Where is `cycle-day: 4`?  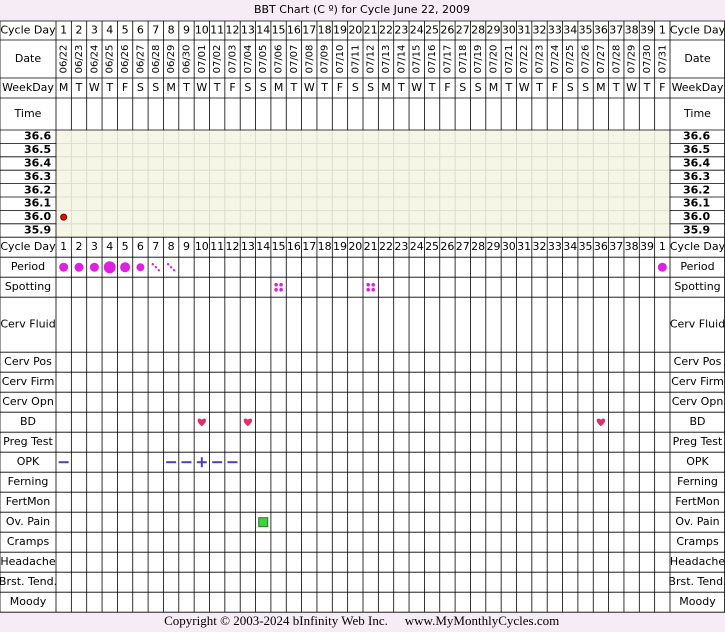
cycle-day: 4 is located at coordinates (109, 246).